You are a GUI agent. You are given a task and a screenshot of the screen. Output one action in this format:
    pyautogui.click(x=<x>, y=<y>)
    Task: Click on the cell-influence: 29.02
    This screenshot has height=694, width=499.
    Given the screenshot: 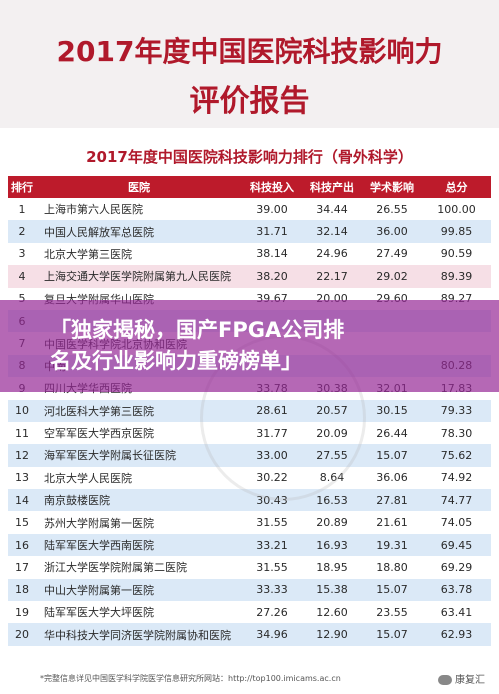 What is the action you would take?
    pyautogui.click(x=392, y=276)
    